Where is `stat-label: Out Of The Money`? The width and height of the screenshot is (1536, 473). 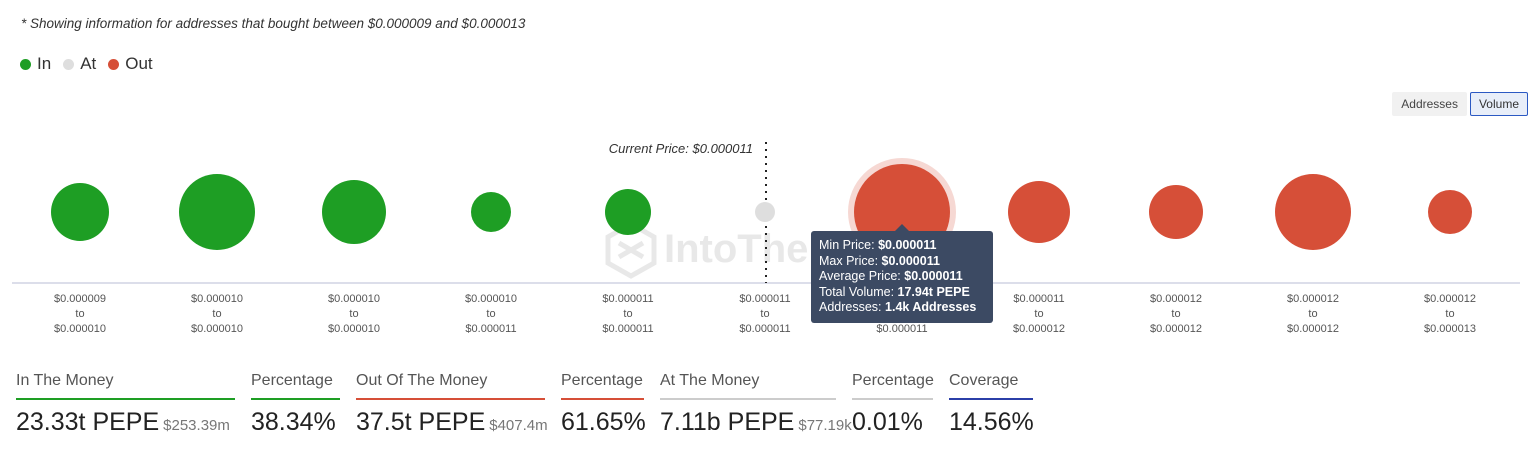 stat-label: Out Of The Money is located at coordinates (450, 386).